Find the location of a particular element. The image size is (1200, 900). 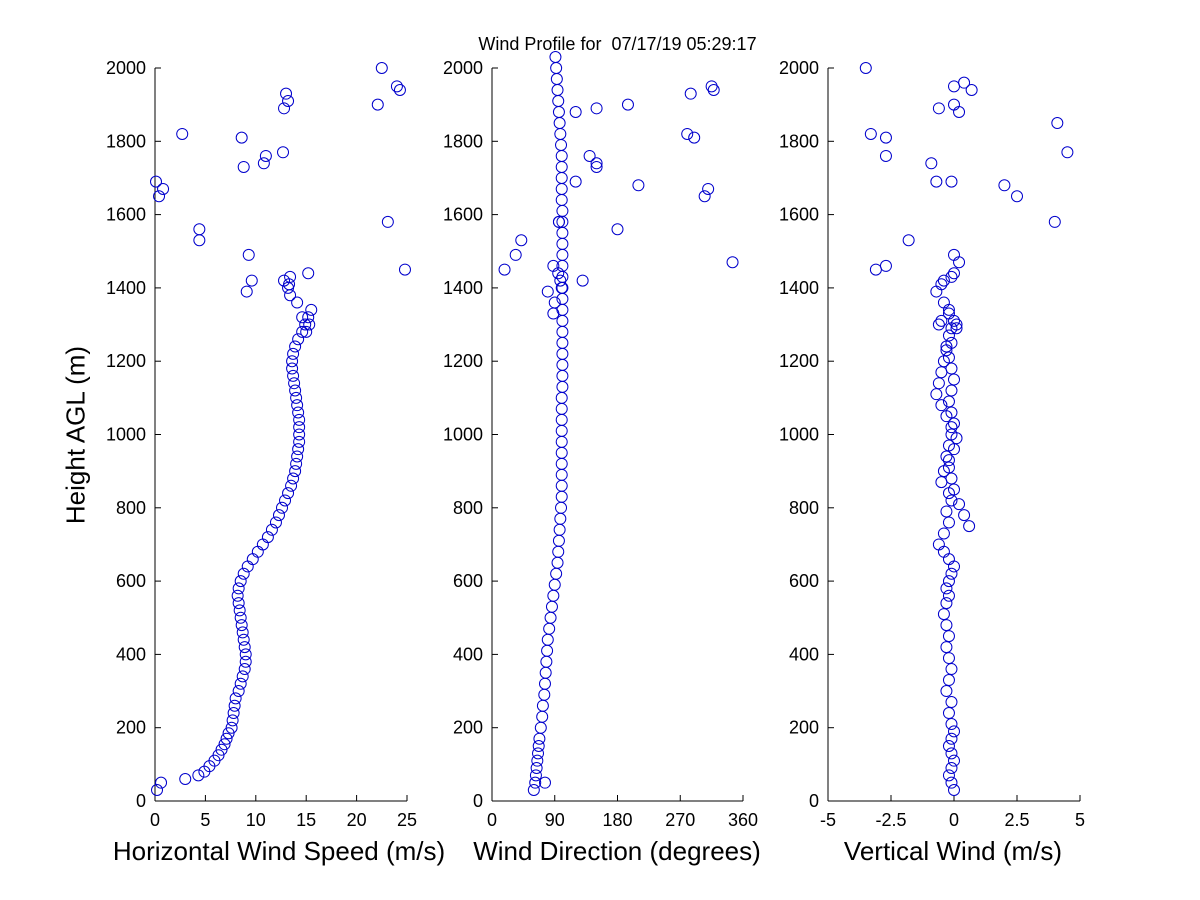

x-axis-label-vertical-wind: Vertical Wind (m/s) is located at coordinates (953, 851).